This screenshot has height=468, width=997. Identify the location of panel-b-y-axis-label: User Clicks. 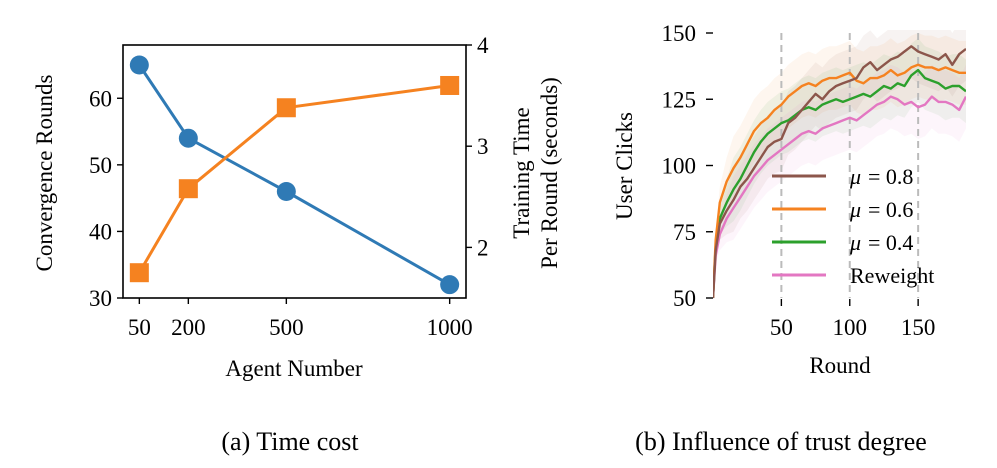
(624, 166).